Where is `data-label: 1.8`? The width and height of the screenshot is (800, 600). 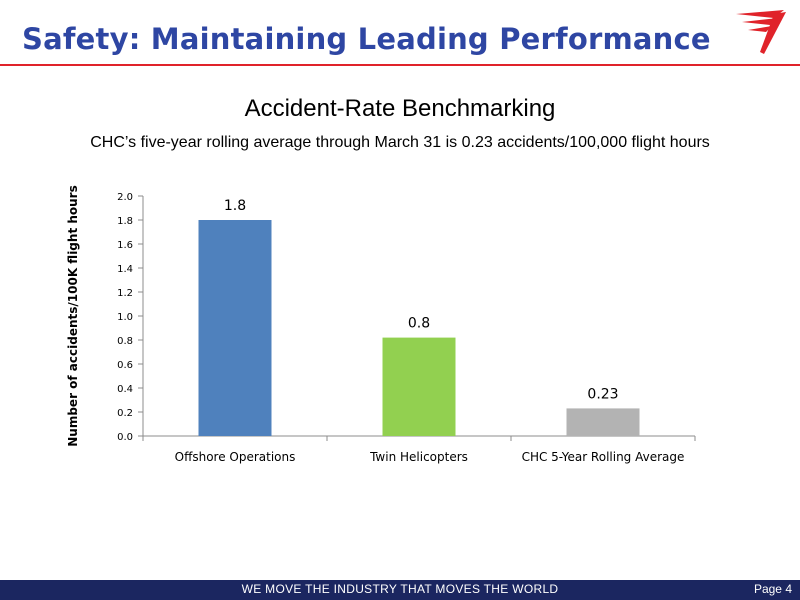 data-label: 1.8 is located at coordinates (235, 206).